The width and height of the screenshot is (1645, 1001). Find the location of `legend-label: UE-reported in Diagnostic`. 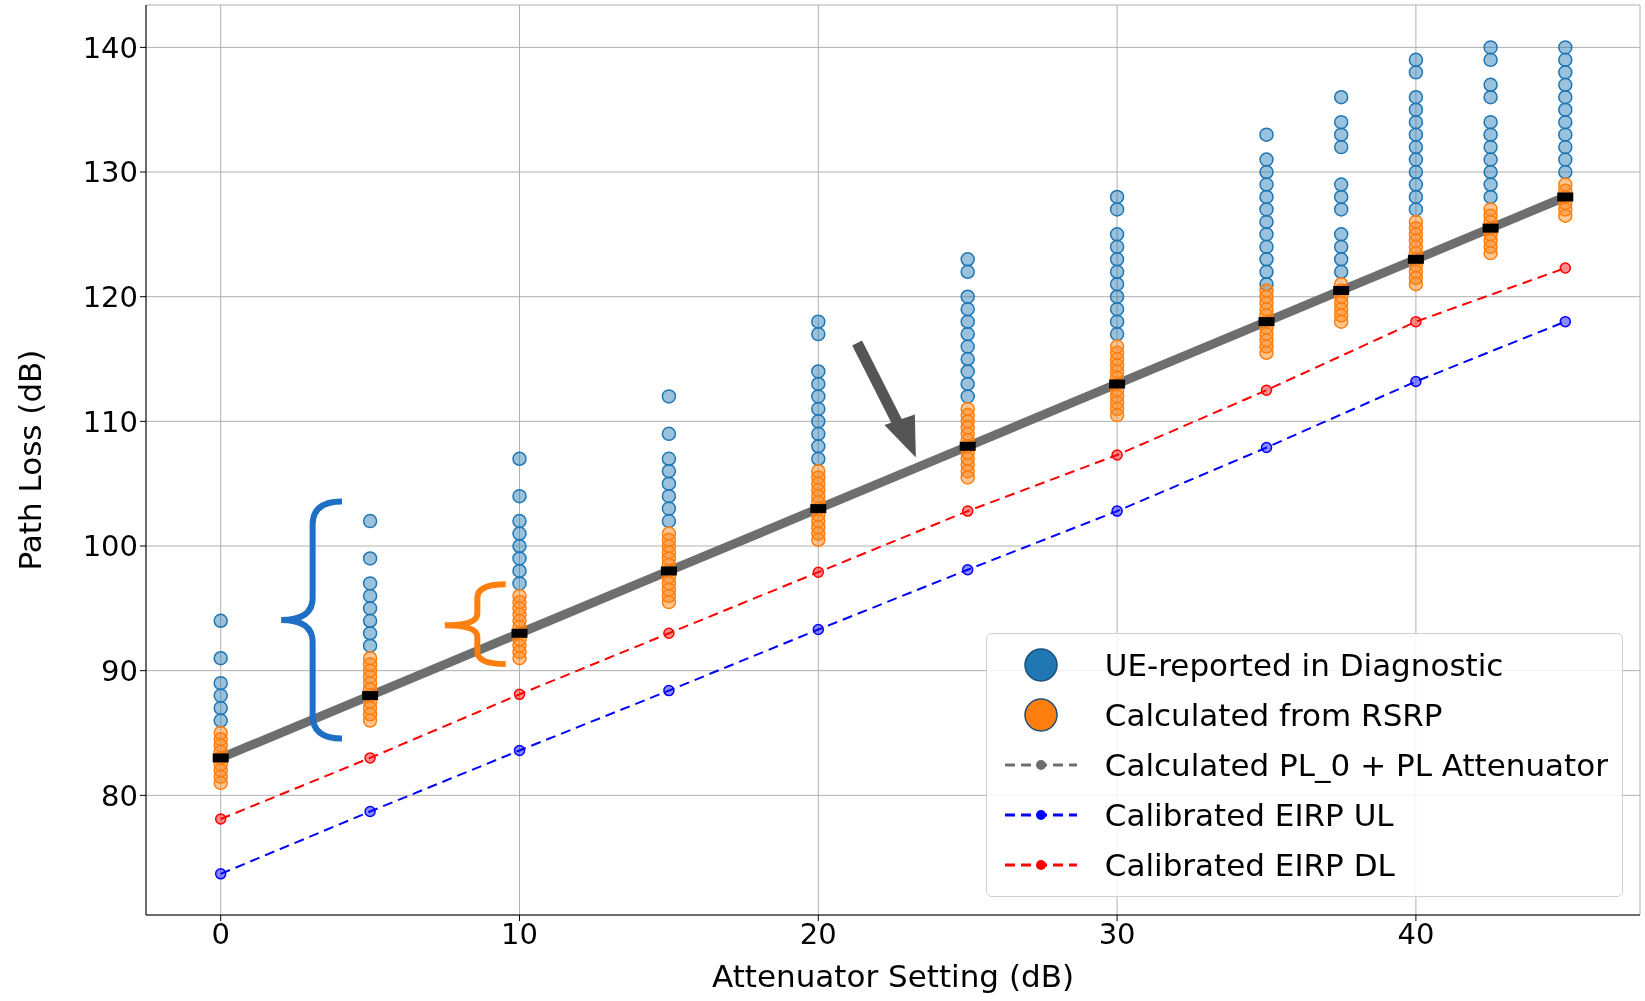

legend-label: UE-reported in Diagnostic is located at coordinates (1304, 665).